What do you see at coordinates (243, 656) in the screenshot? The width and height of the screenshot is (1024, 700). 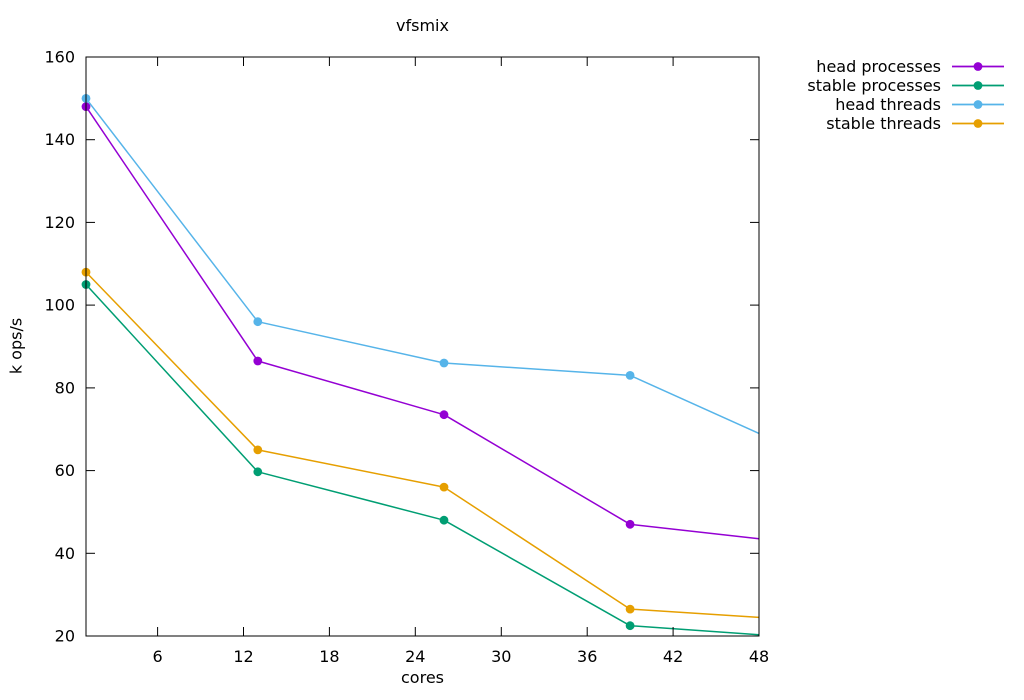 I see `x-tick-label: 12` at bounding box center [243, 656].